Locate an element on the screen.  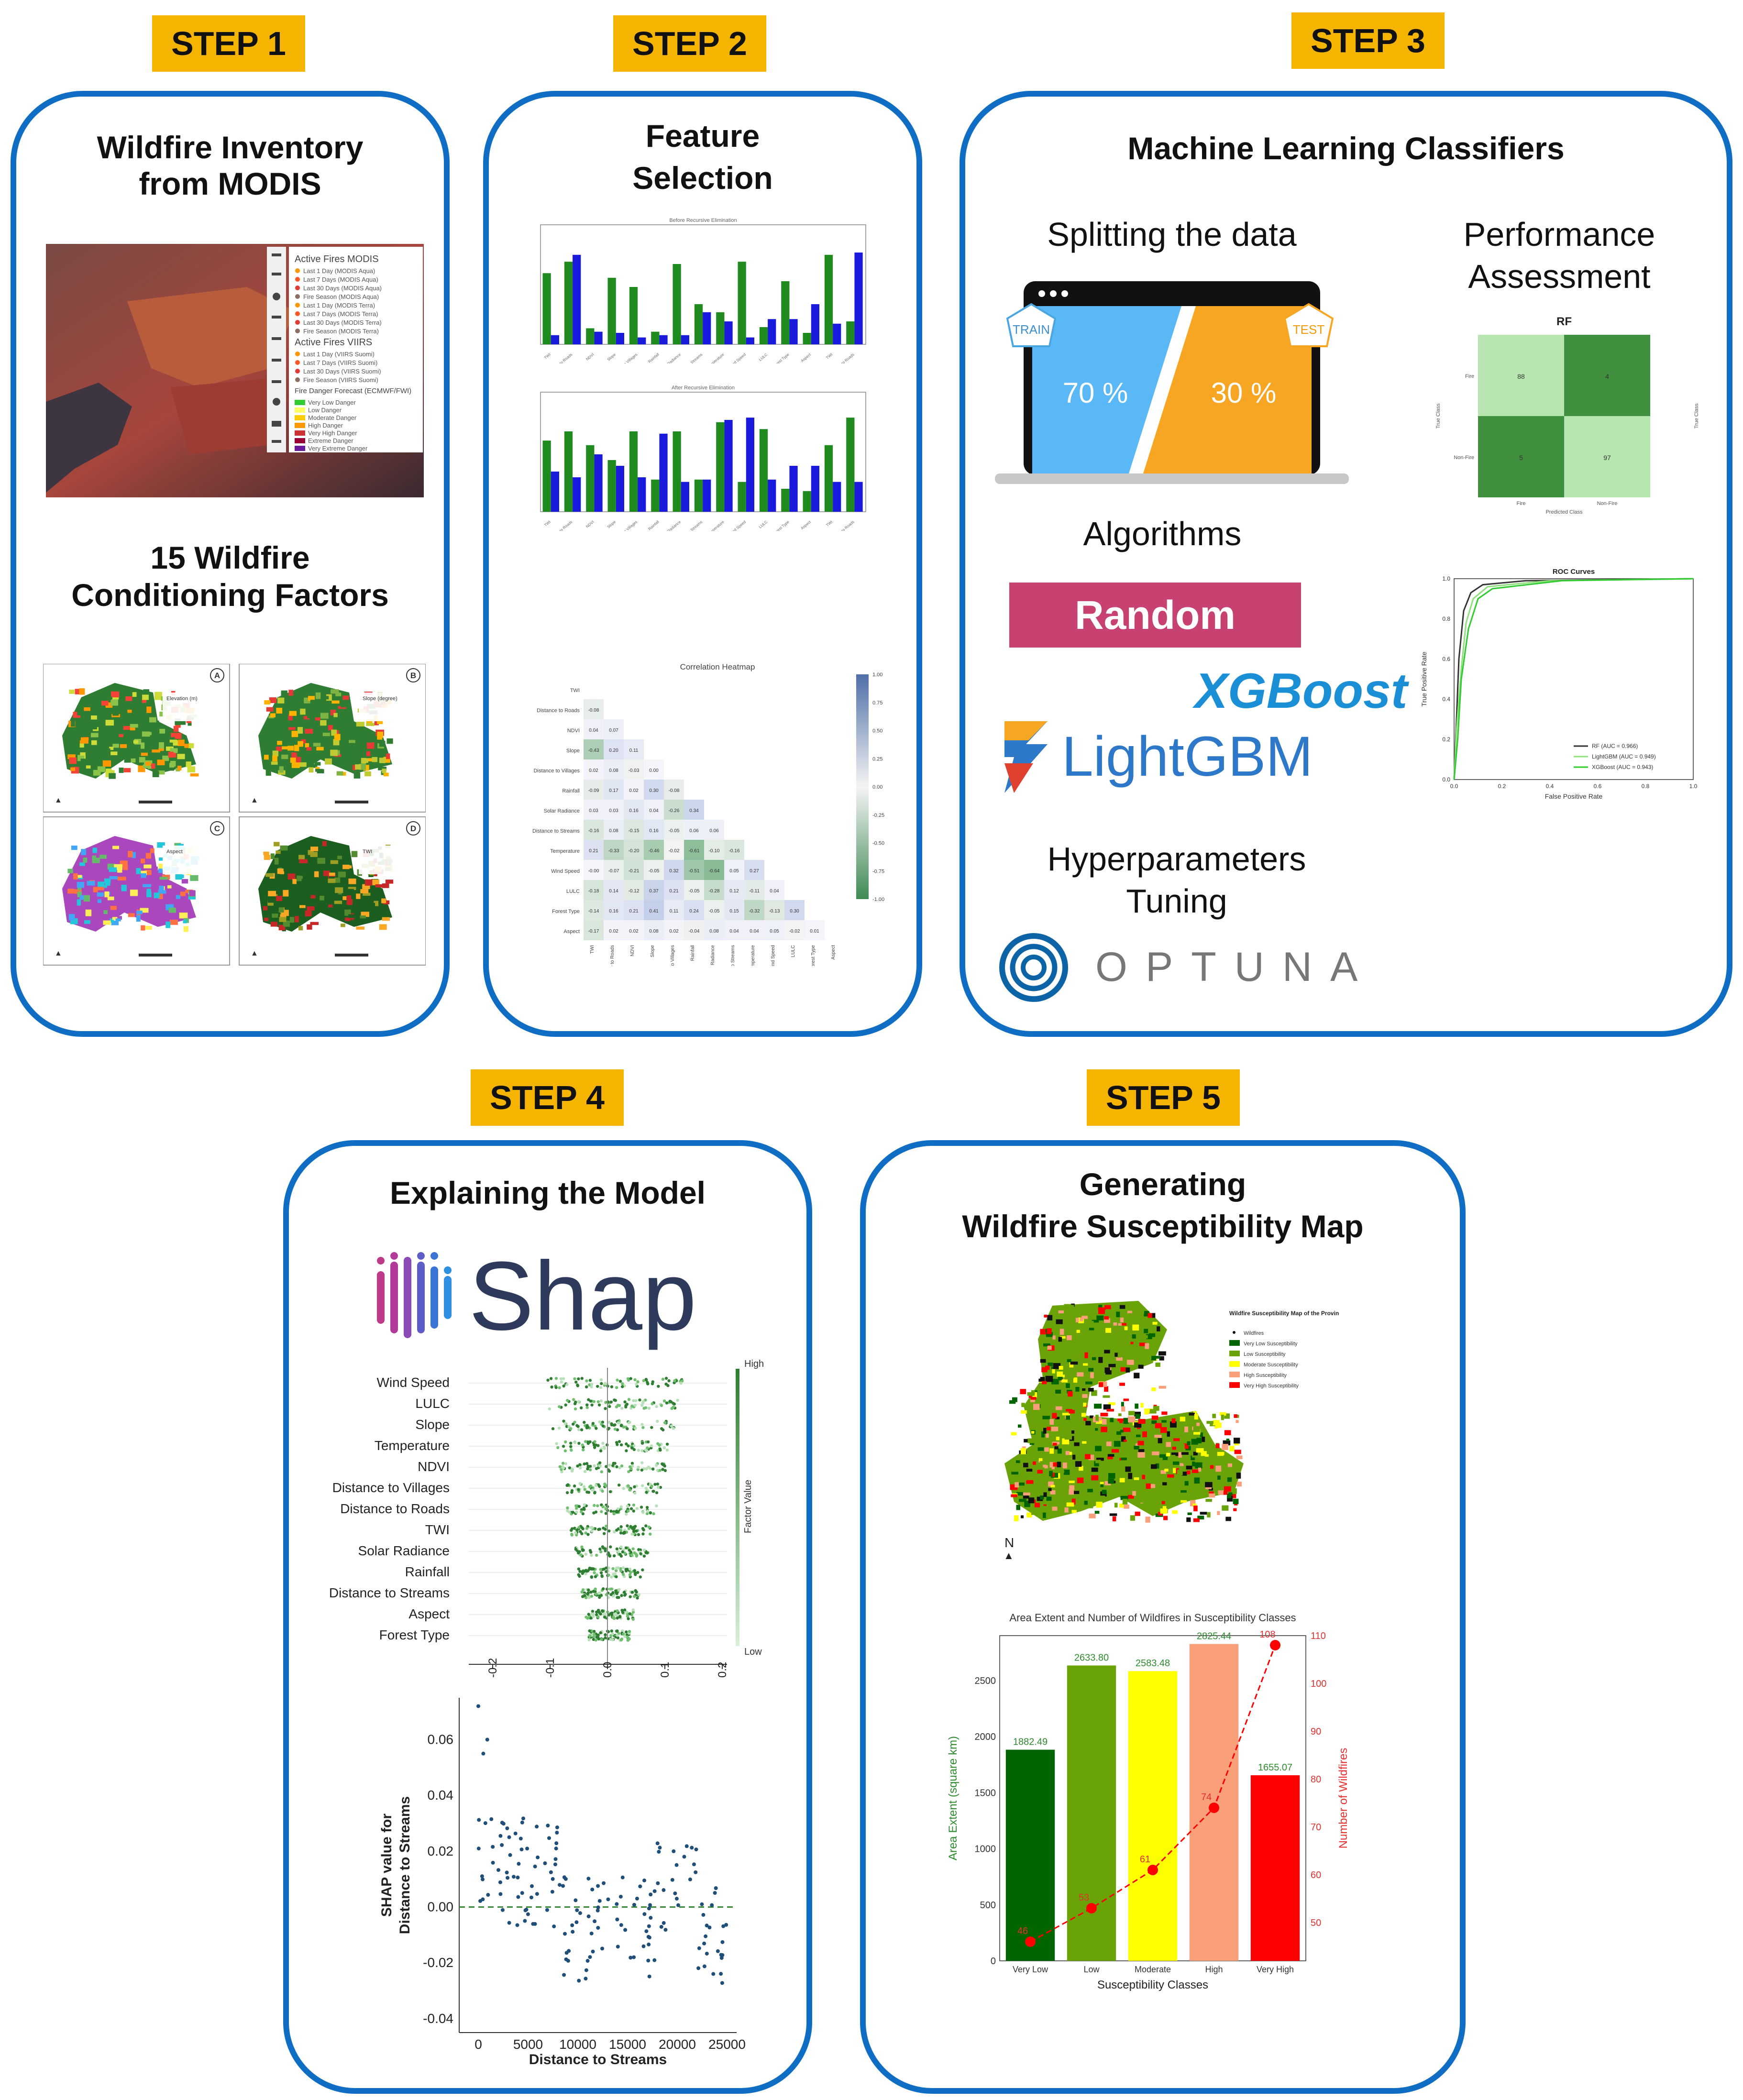
heatmap-cell-value: 0.07 is located at coordinates (614, 730).